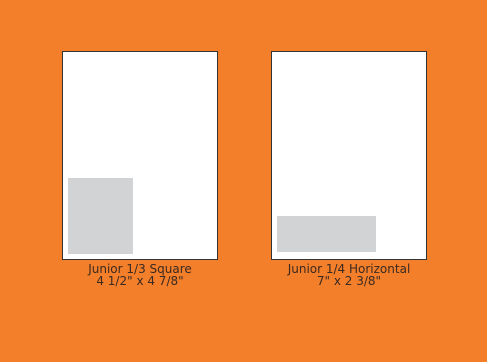 Image resolution: width=487 pixels, height=362 pixels. I want to click on ad-placement-square, so click(100, 216).